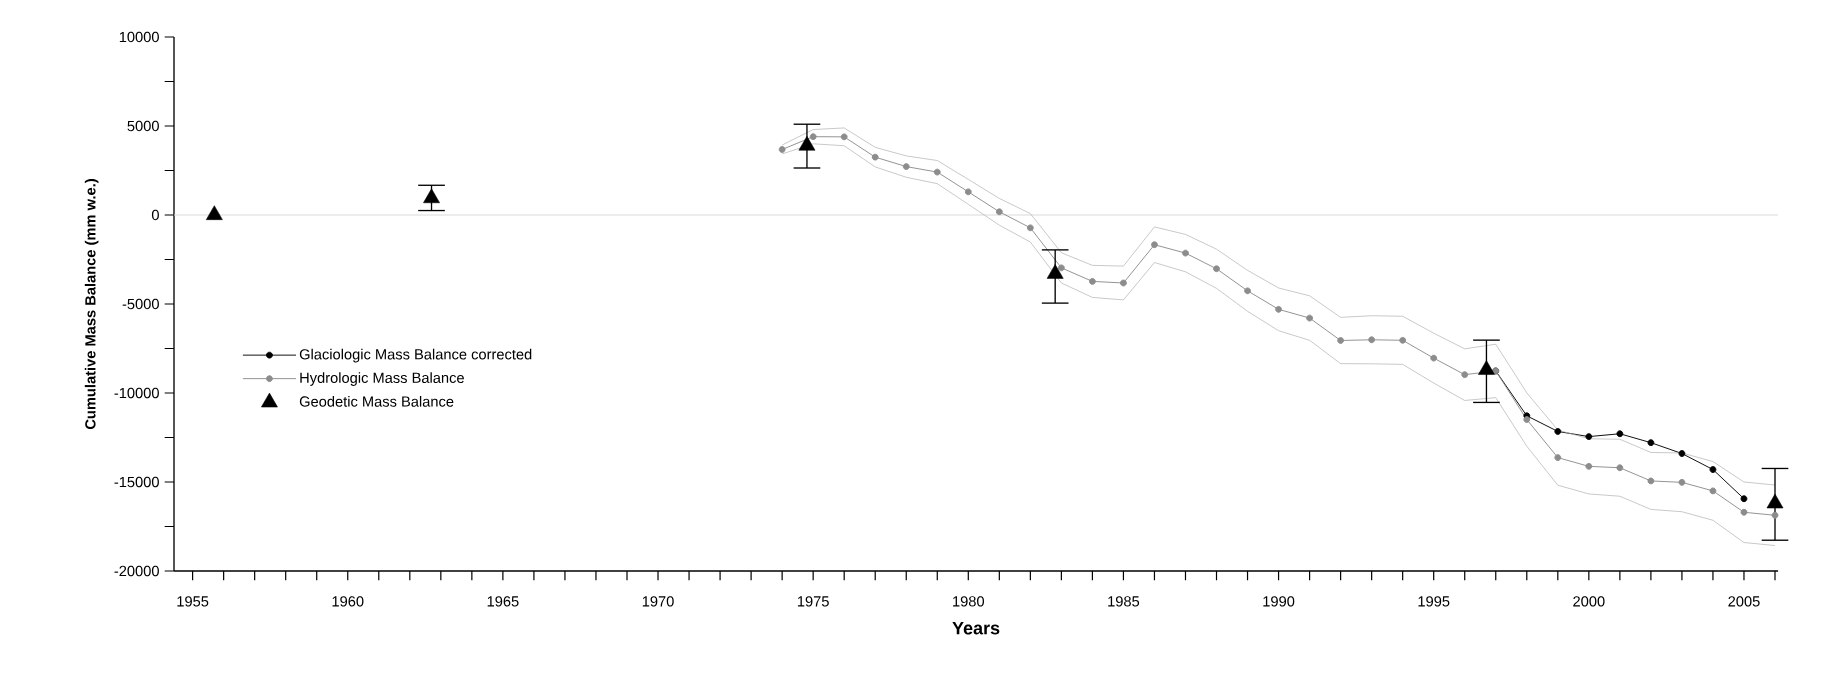 The height and width of the screenshot is (692, 1833). Describe the element at coordinates (1279, 601) in the screenshot. I see `x-tick-label: 1990` at that location.